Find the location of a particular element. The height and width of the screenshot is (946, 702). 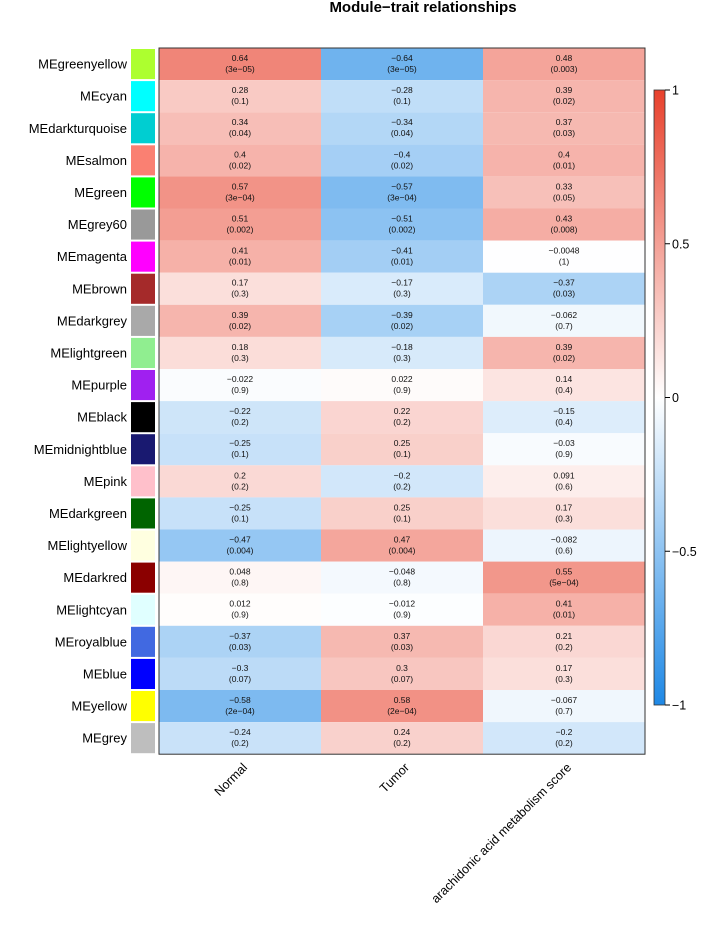

row-label: MEcyan is located at coordinates (103, 96).